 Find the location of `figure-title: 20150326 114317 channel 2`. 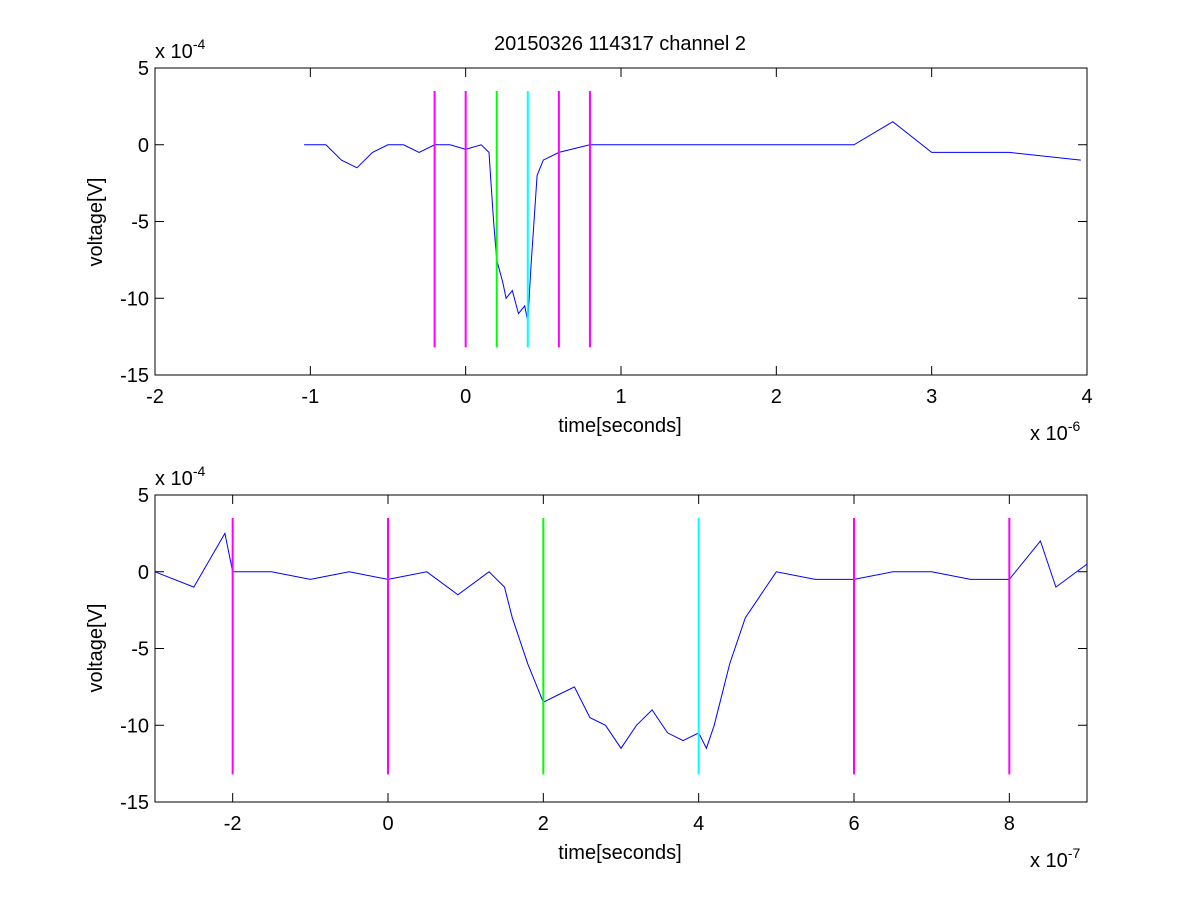

figure-title: 20150326 114317 channel 2 is located at coordinates (620, 44).